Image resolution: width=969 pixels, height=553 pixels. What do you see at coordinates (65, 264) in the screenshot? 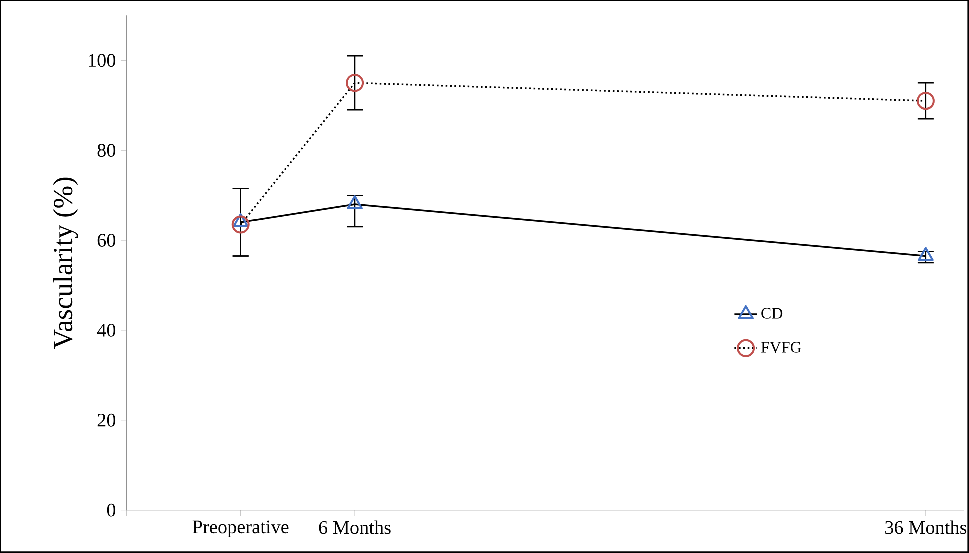
I see `y-axis-title: Vascularity (%)` at bounding box center [65, 264].